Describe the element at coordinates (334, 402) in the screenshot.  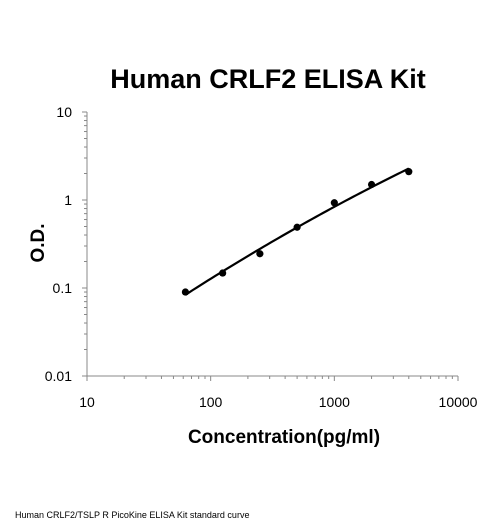
I see `x-tick-label: 1000` at that location.